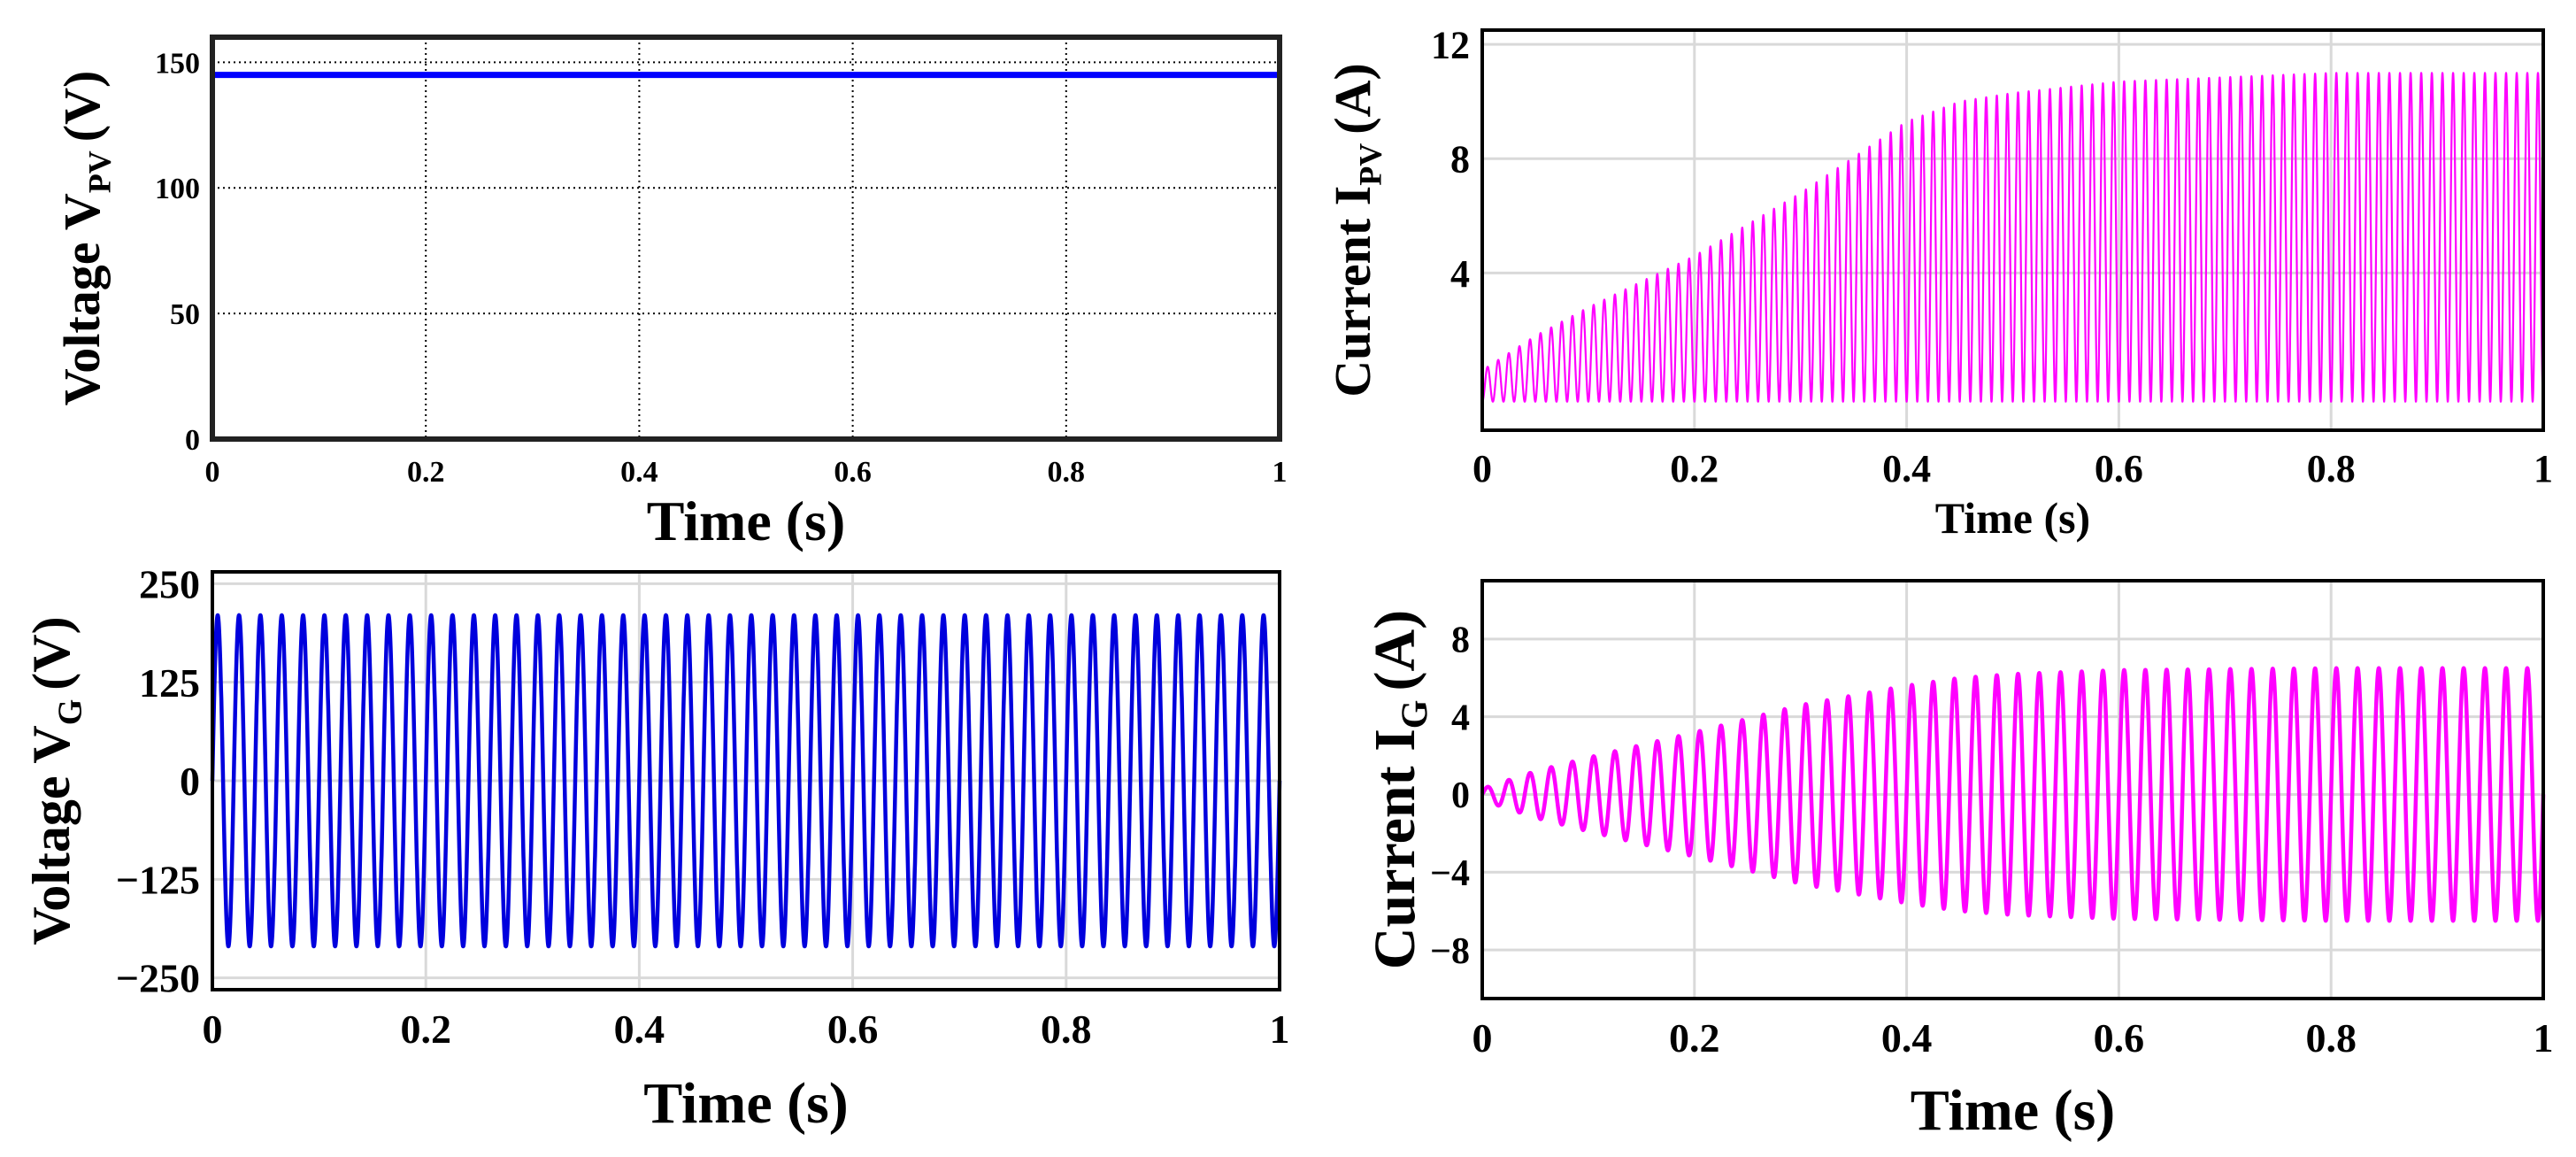 The height and width of the screenshot is (1157, 2576). I want to click on series-ig, so click(2013, 794).